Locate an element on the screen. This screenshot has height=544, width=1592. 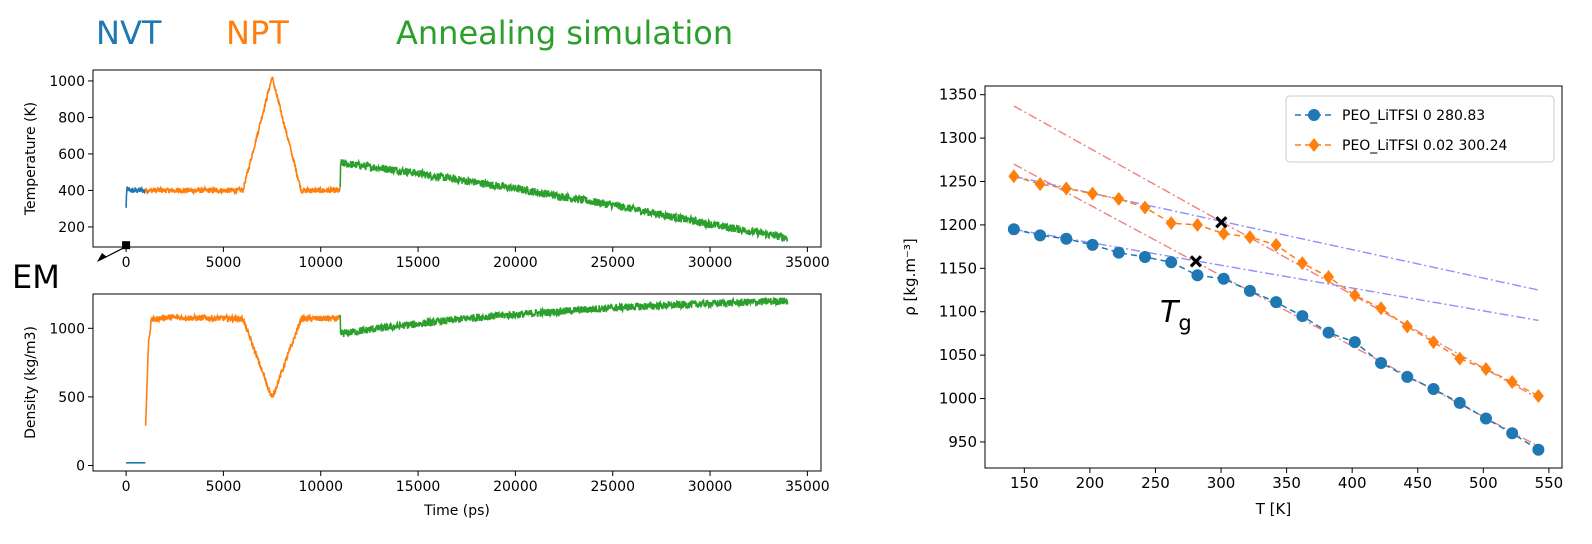
temperature-chart-series-nvt is located at coordinates (135, 196).